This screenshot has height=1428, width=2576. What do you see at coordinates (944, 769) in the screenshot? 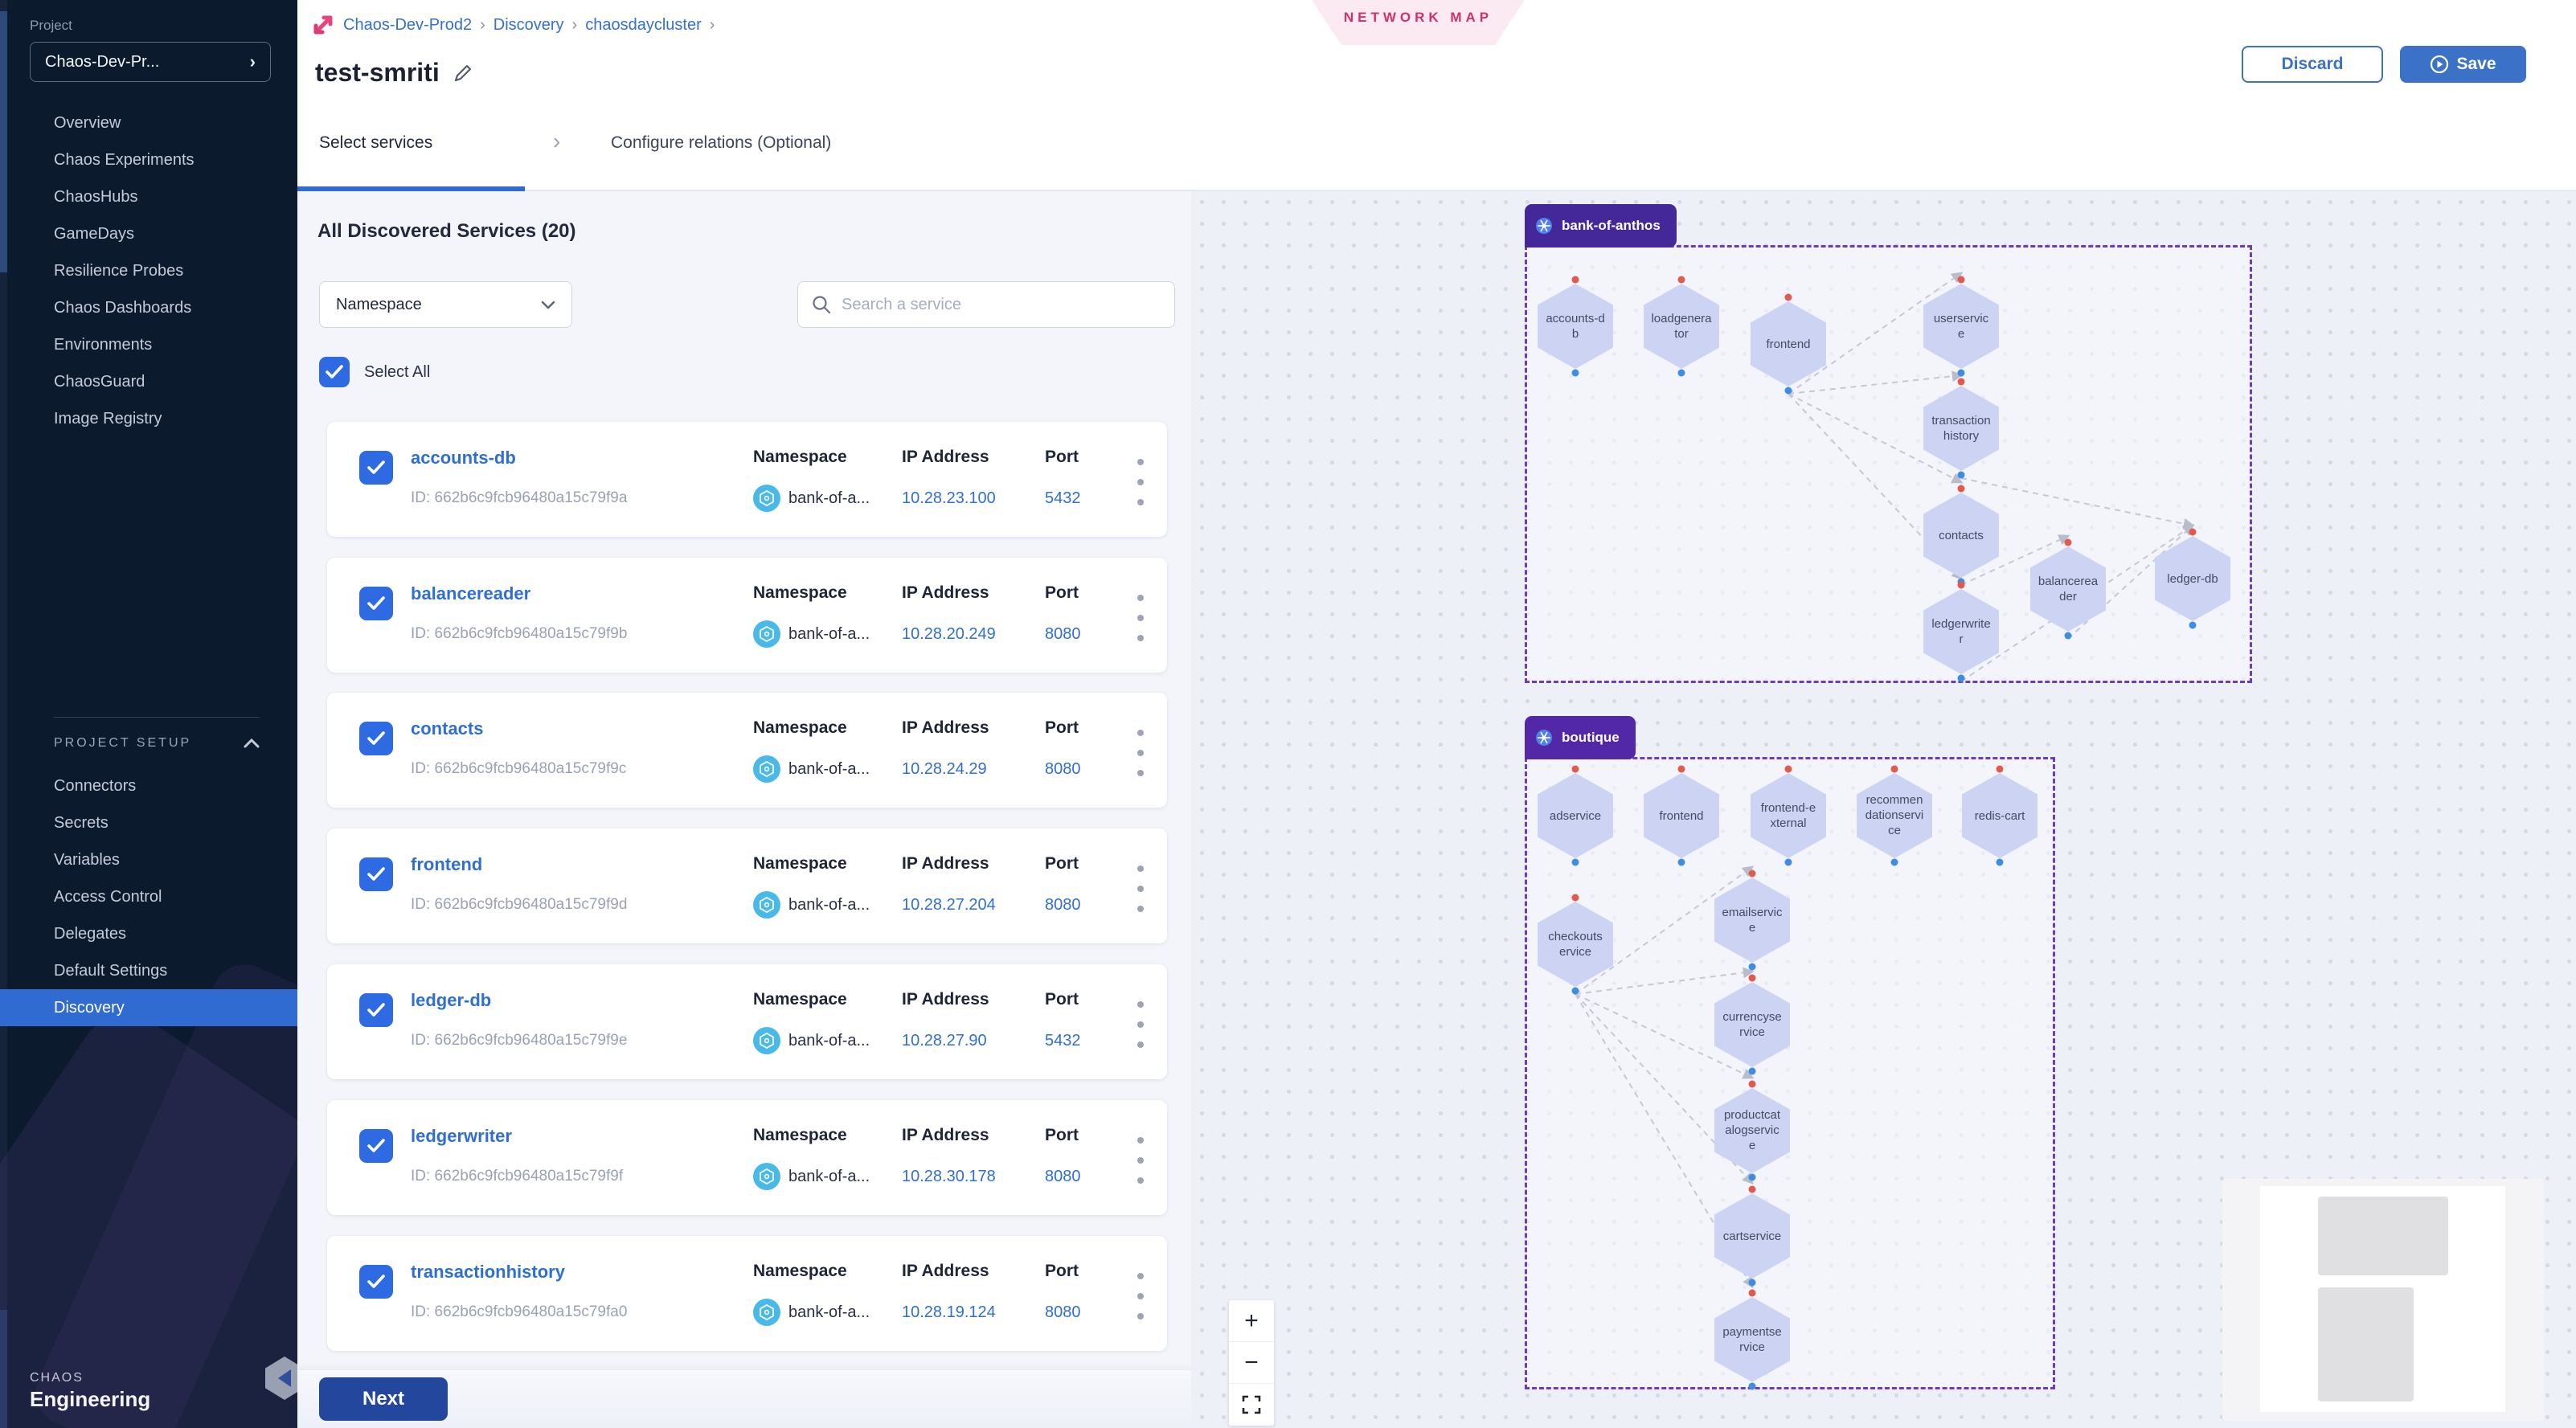
I see `ip-address-value: 10.28.24.29` at bounding box center [944, 769].